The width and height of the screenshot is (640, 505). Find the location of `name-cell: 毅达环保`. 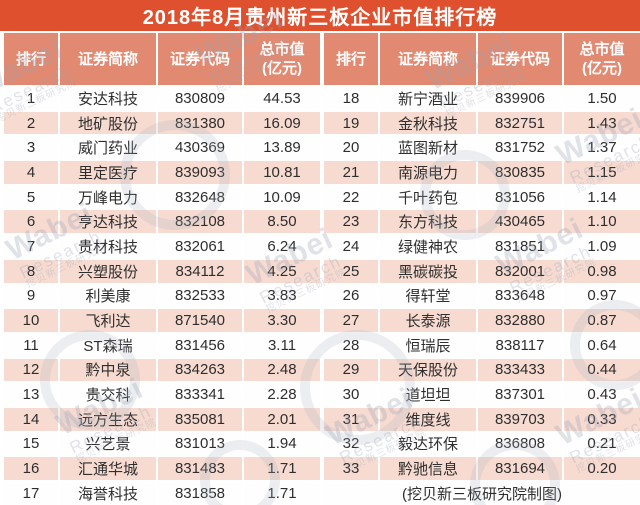

name-cell: 毅达环保 is located at coordinates (428, 444).